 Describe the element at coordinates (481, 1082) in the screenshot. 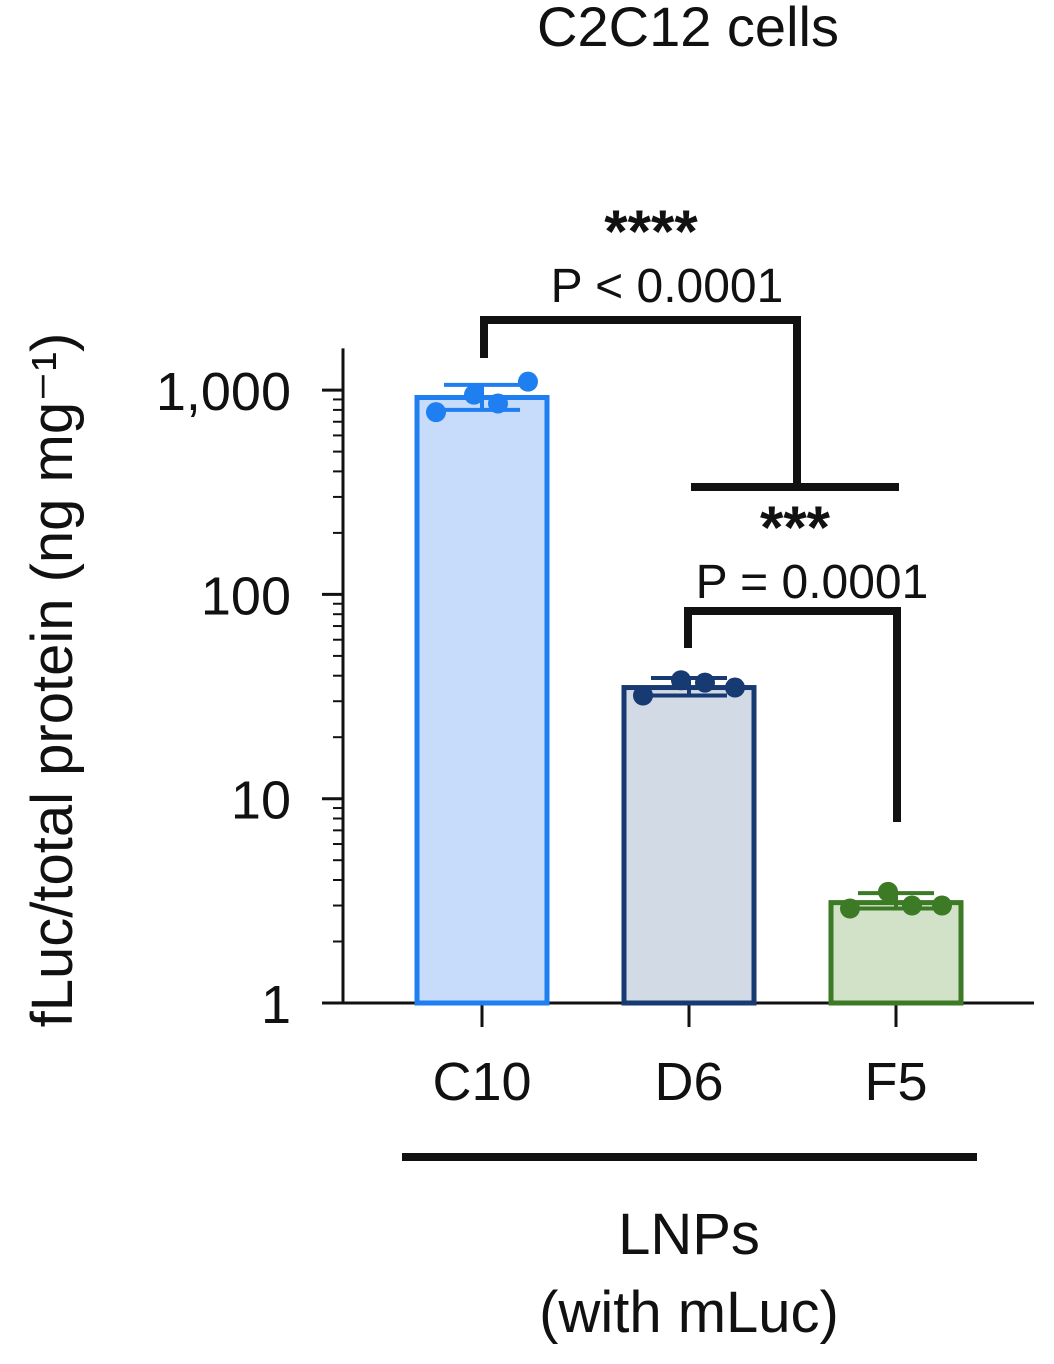

I see `x-tick-label: C10` at that location.